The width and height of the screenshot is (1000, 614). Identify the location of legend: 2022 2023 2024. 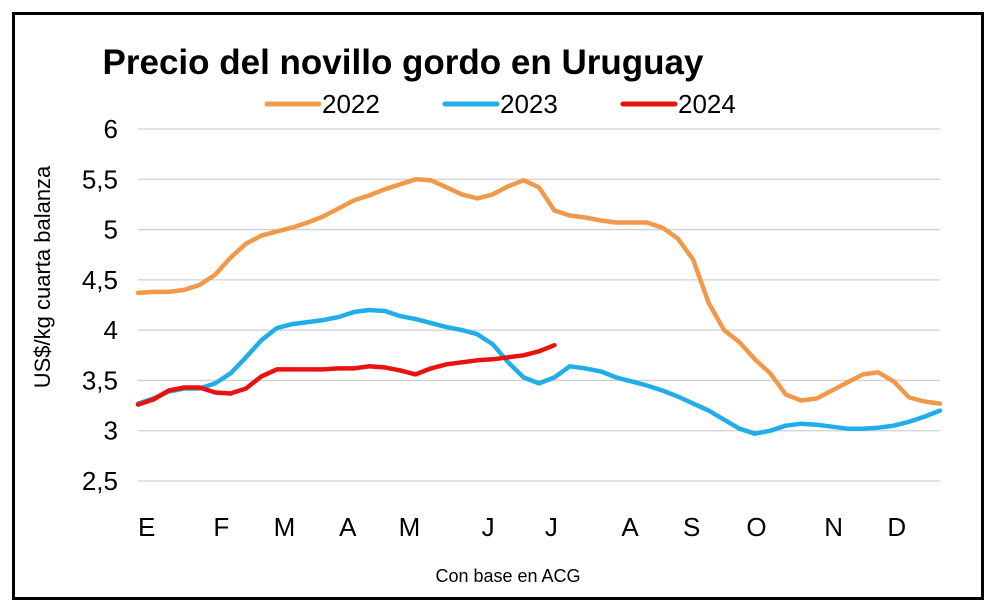
(500, 104).